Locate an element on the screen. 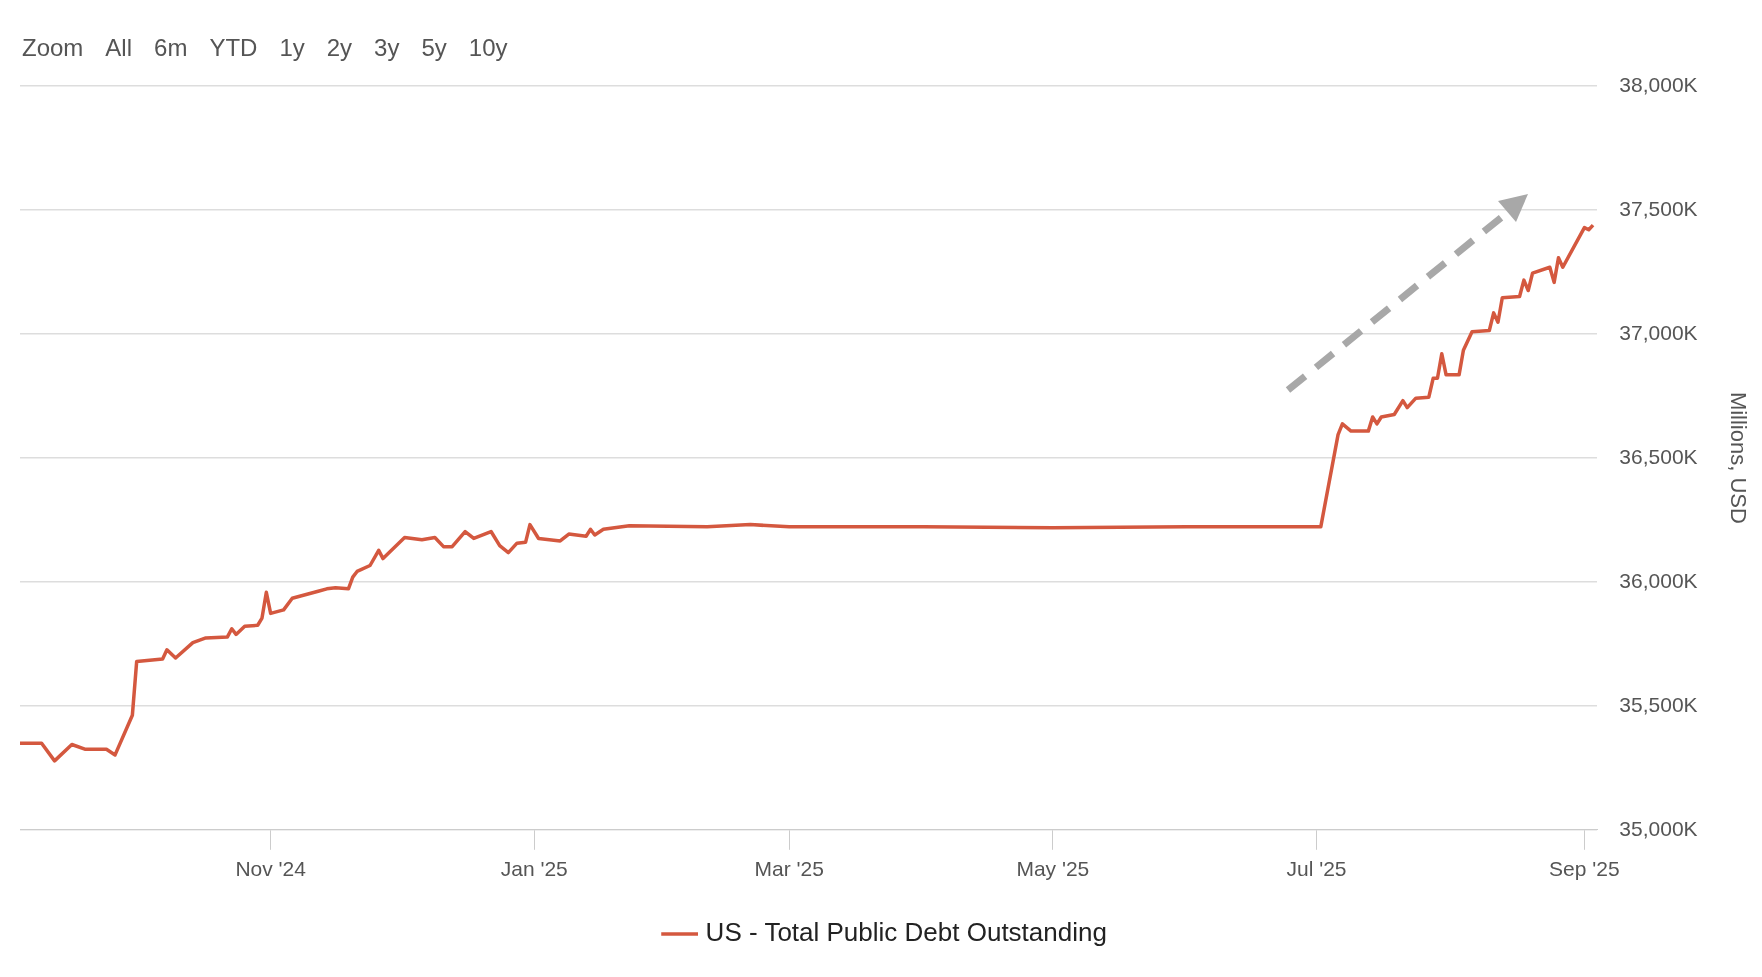 This screenshot has height=977, width=1762. text: 3y is located at coordinates (387, 48).